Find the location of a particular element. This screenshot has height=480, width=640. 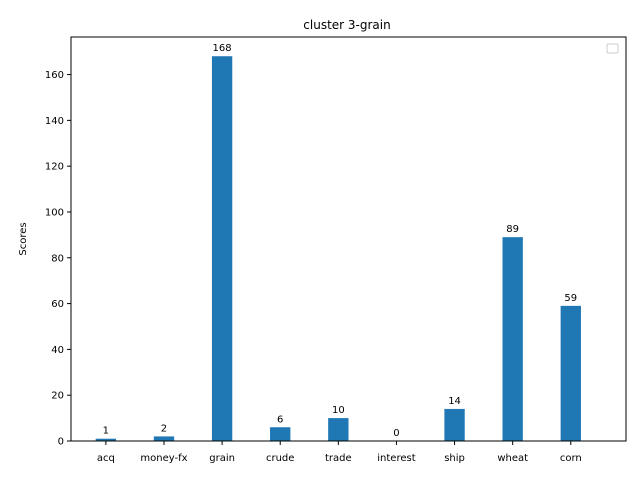

bar-value-label-trade: 10 is located at coordinates (338, 410).